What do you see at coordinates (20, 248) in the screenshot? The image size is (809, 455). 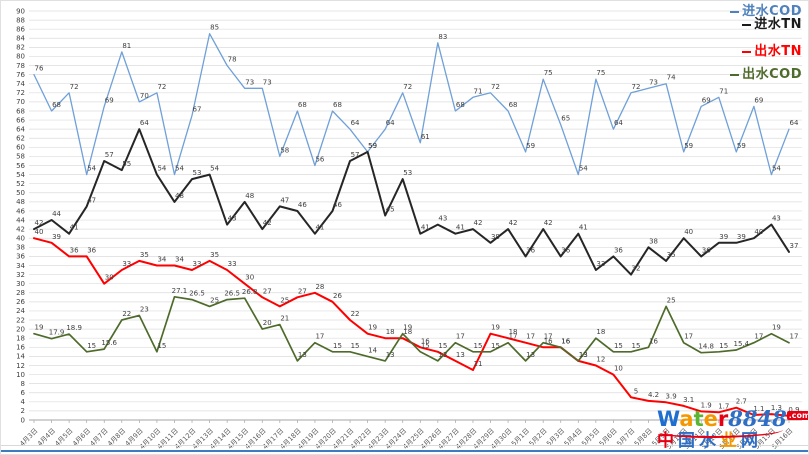 I see `y-tick-label: 38` at bounding box center [20, 248].